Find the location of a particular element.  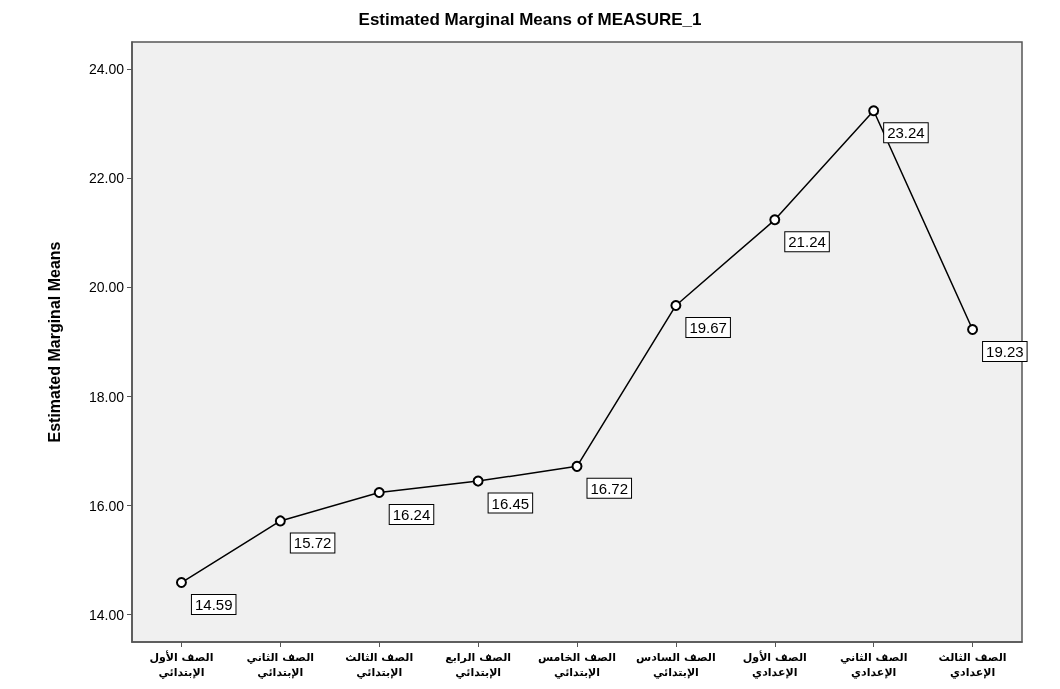

x-tick-label: الصف الأول الإعدادي is located at coordinates (774, 664).